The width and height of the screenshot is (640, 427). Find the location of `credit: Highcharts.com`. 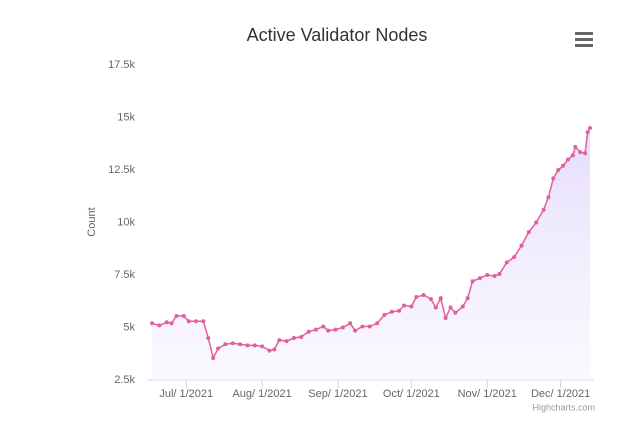

credit: Highcharts.com is located at coordinates (563, 407).